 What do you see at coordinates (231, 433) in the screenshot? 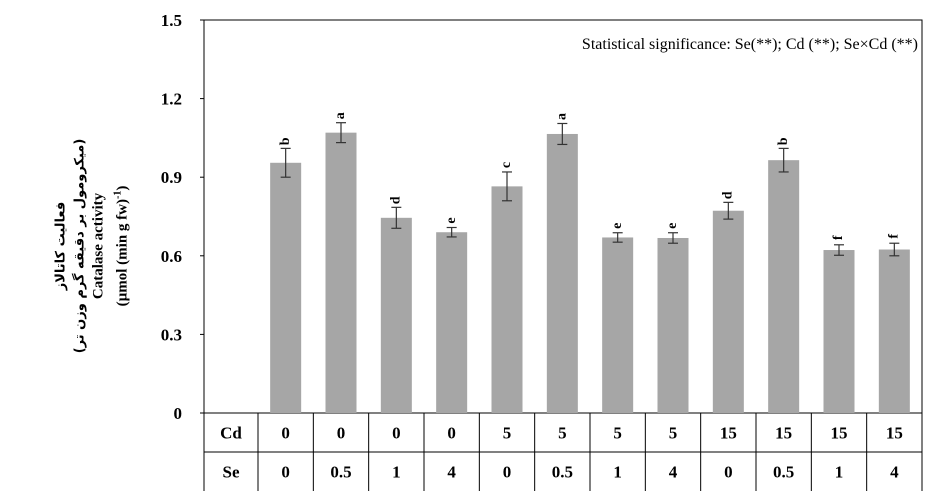
I see `row-label-cd: Cd` at bounding box center [231, 433].